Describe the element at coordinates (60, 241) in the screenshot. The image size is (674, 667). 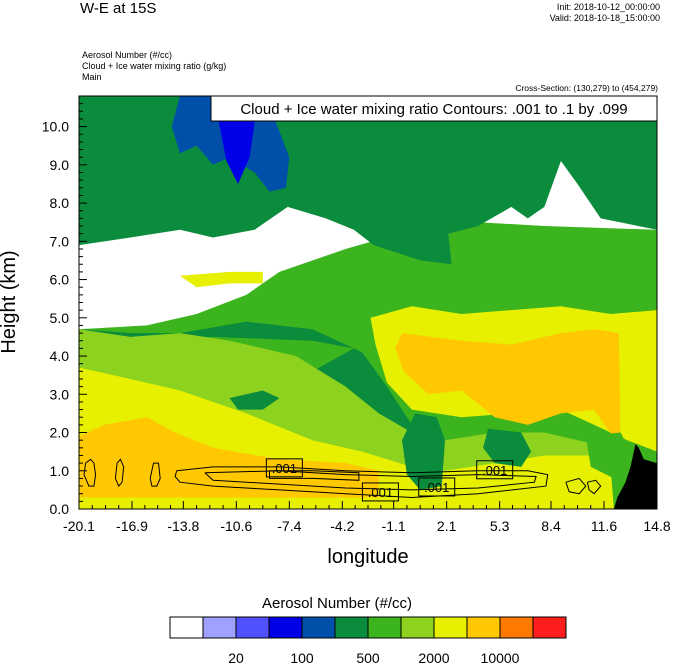
I see `y-tick-label: 7.0` at that location.